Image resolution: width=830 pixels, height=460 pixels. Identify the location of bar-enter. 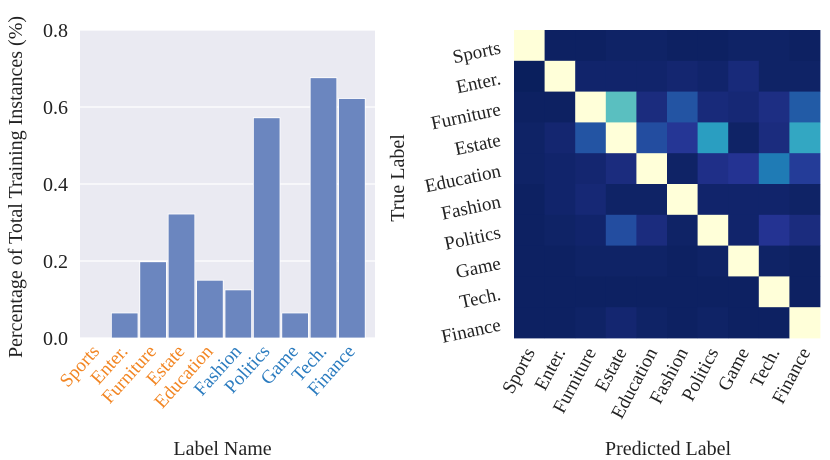
(125, 325).